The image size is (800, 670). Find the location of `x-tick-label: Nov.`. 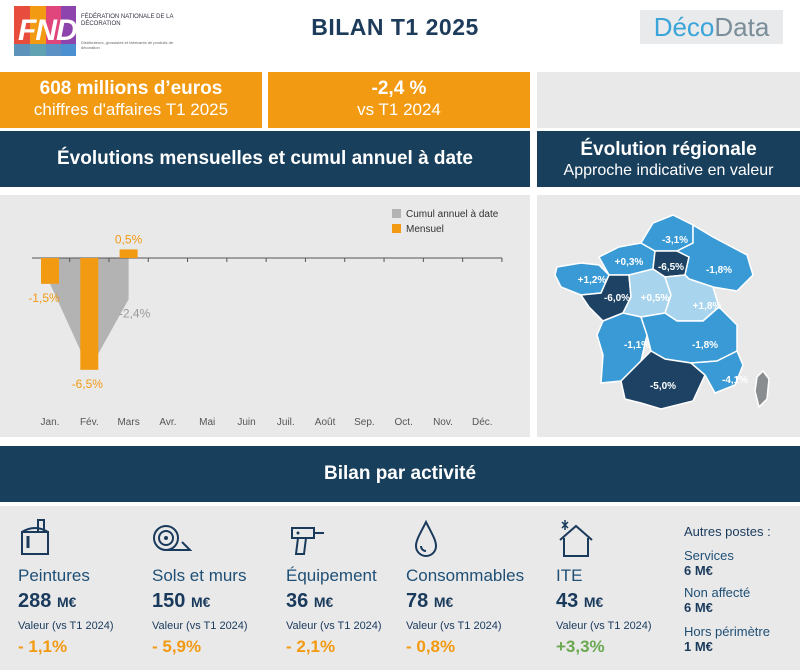

x-tick-label: Nov. is located at coordinates (443, 422).